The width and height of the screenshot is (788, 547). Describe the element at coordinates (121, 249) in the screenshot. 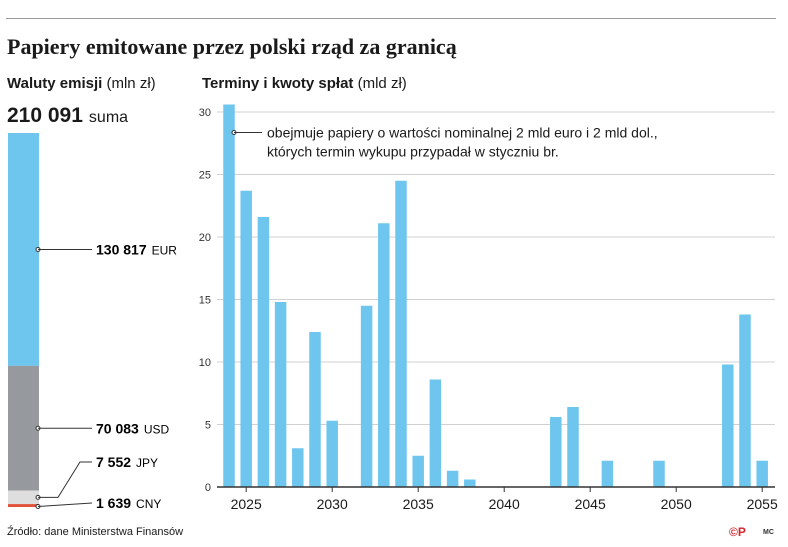

I see `value-label-eur-number: 130 817` at that location.